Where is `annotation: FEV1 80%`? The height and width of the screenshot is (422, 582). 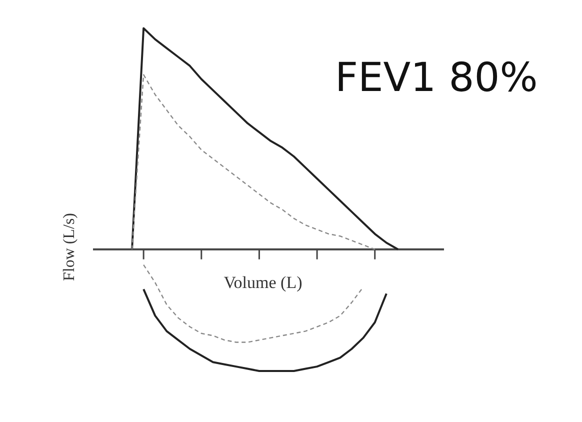 annotation: FEV1 80% is located at coordinates (436, 78).